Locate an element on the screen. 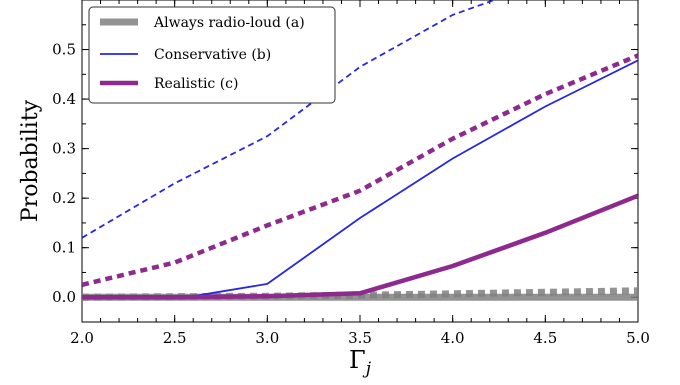 The height and width of the screenshot is (385, 680). y-tick-label: 0.2 is located at coordinates (64, 198).